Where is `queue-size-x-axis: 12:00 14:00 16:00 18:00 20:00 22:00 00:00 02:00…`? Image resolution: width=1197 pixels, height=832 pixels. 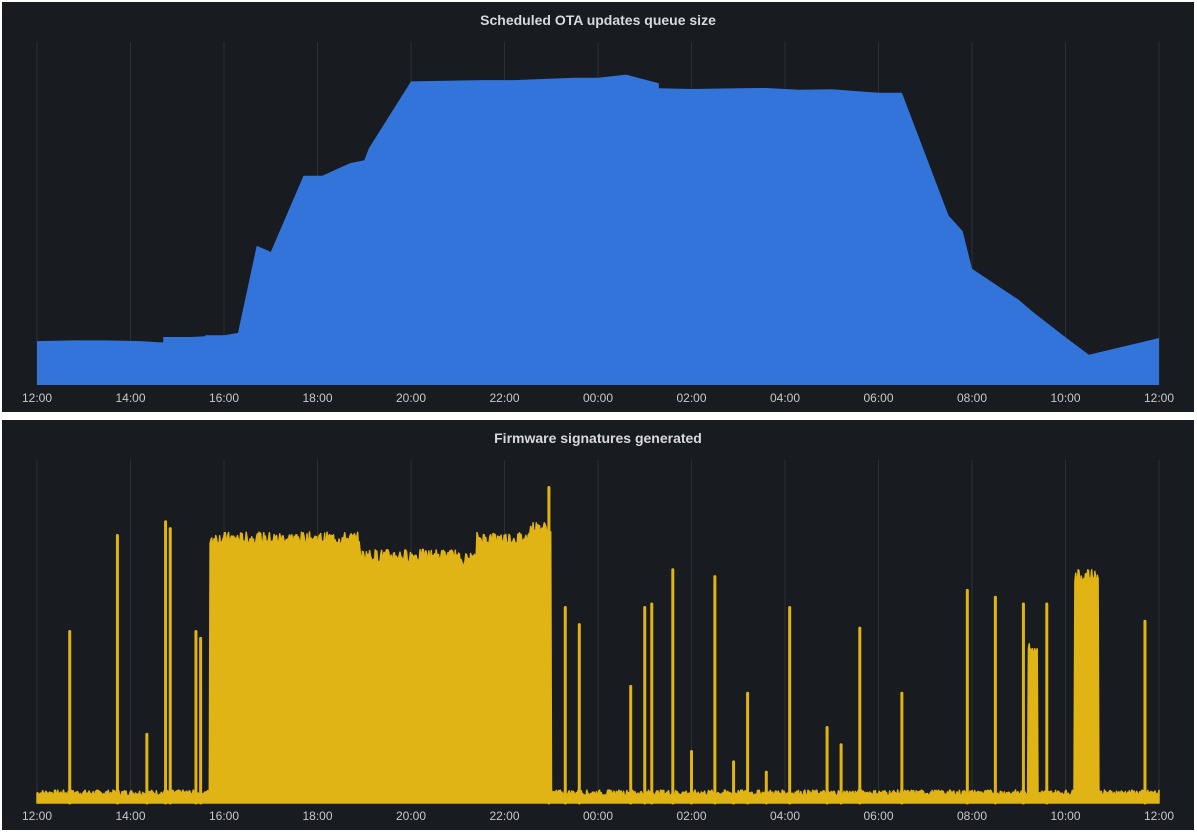 queue-size-x-axis: 12:00 14:00 16:00 18:00 20:00 22:00 00:00 02:00… is located at coordinates (598, 398).